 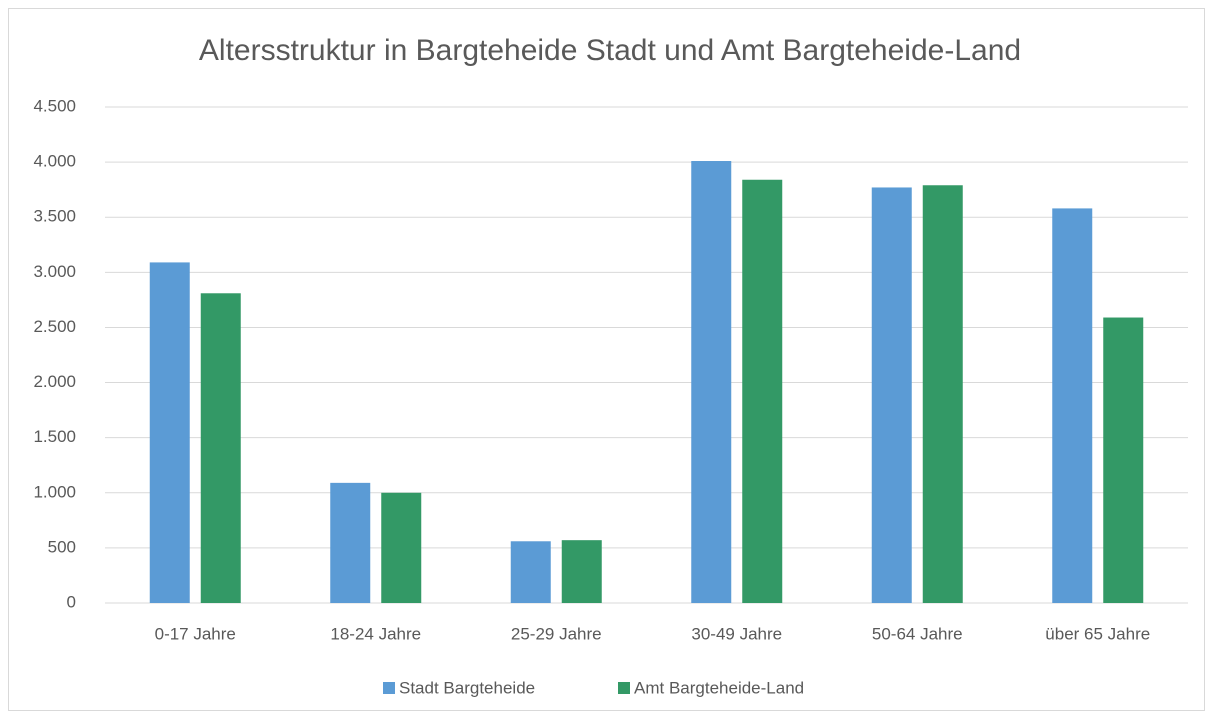 I want to click on x-tick-label: 50-64 Jahre, so click(x=917, y=633).